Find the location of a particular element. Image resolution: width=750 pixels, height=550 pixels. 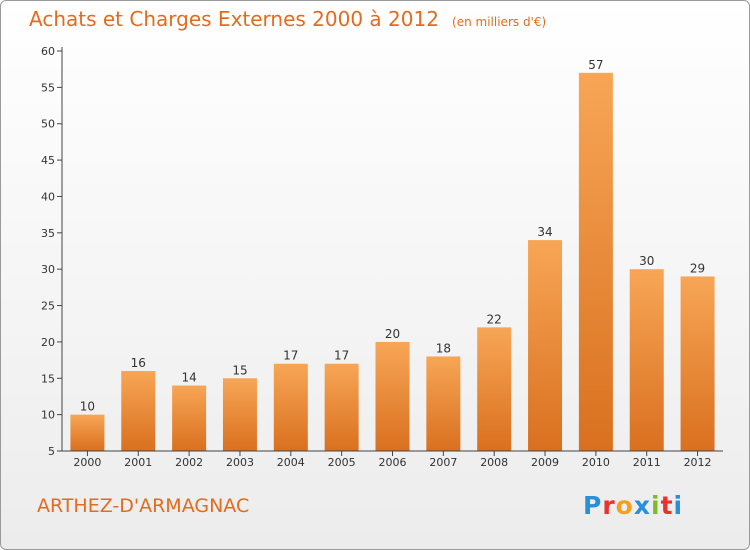

bar-2002 is located at coordinates (189, 418).